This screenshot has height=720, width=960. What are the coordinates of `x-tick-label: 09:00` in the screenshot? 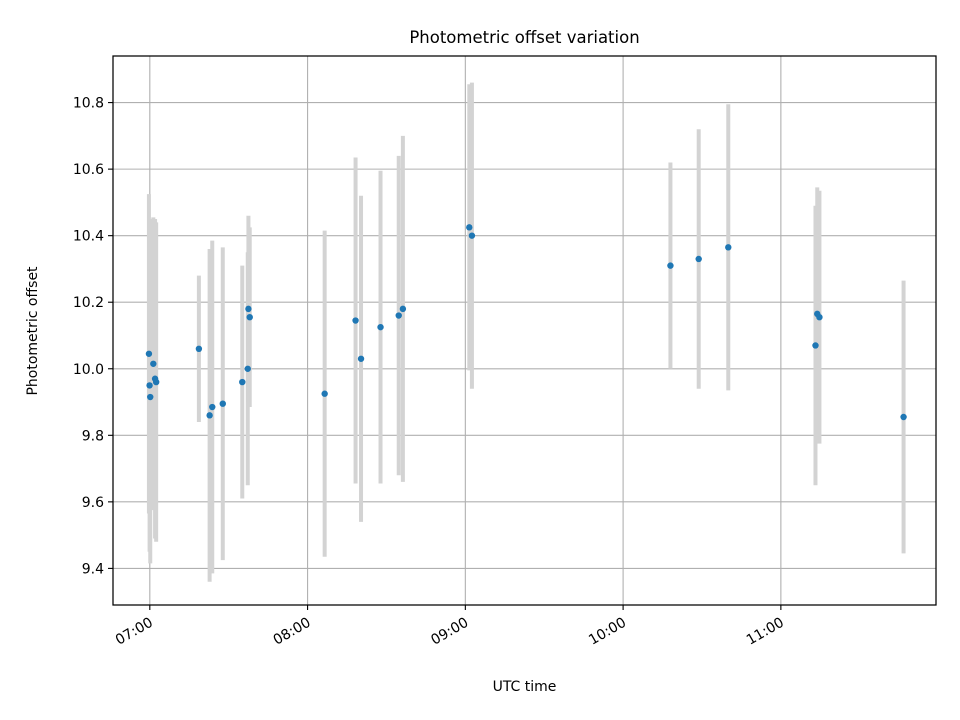 It's located at (449, 632).